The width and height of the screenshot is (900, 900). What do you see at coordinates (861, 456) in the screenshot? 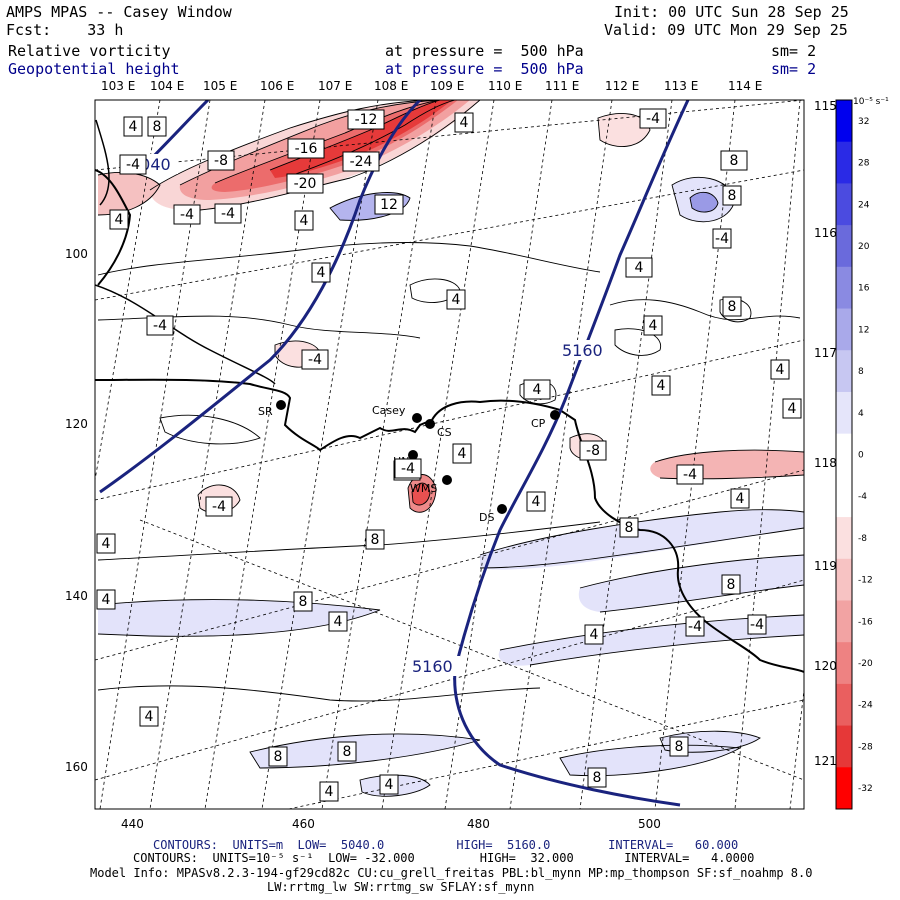
I see `colorbar-tick-label: 0` at bounding box center [861, 456].